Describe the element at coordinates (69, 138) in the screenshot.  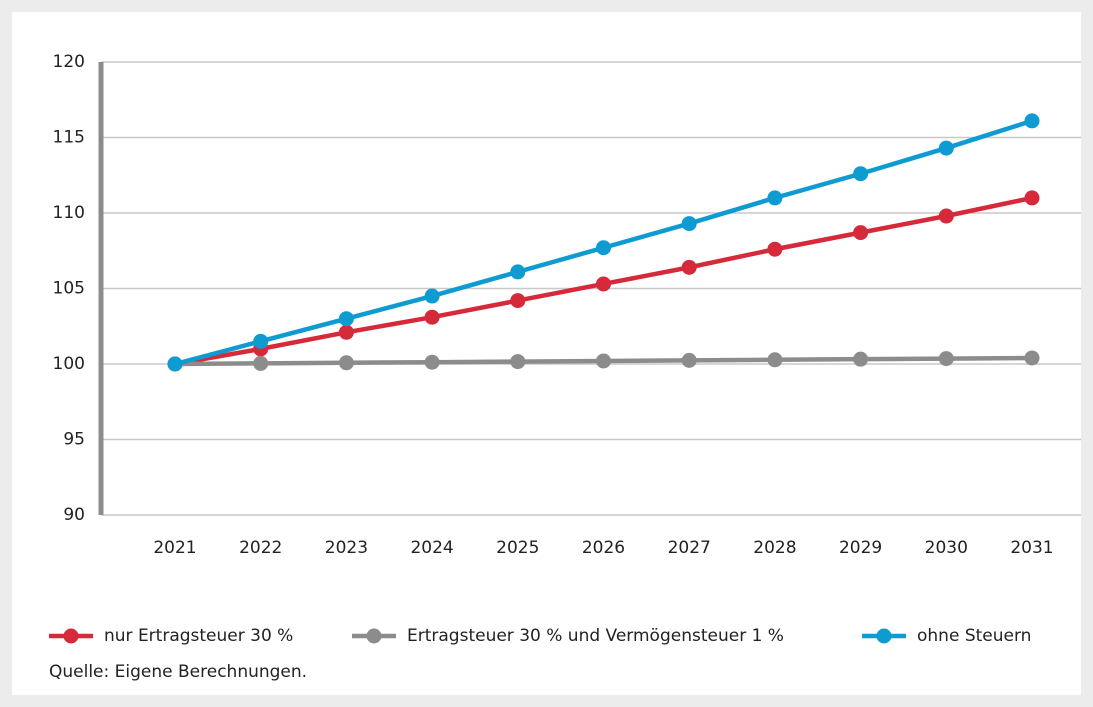
I see `y-tick-label: 115` at that location.